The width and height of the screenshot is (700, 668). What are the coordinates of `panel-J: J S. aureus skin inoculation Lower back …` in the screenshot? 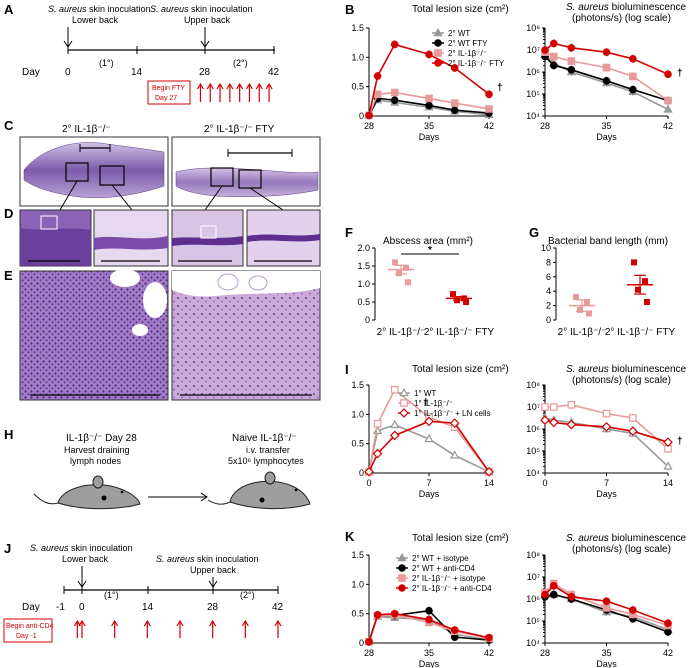 It's located at (143, 592).